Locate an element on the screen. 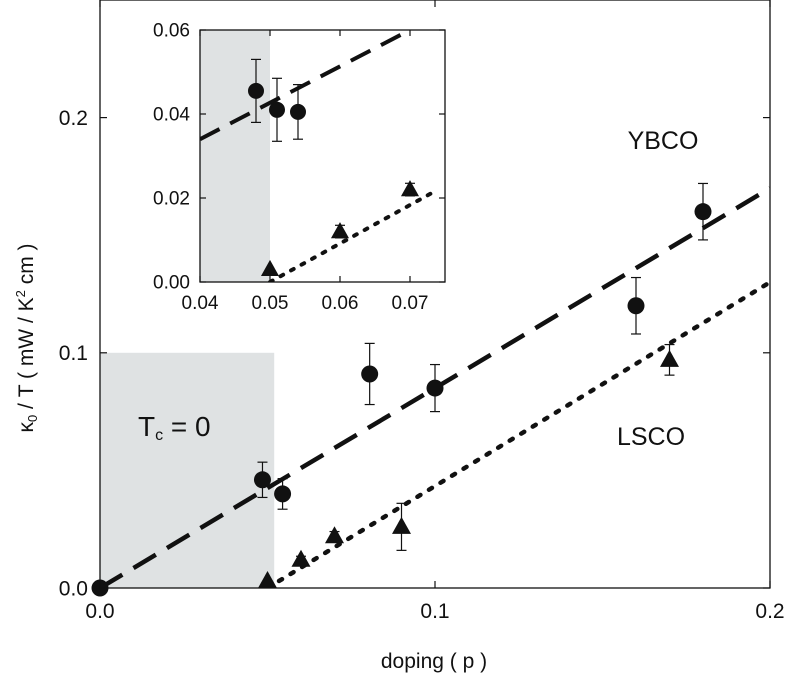 The height and width of the screenshot is (685, 786). y-axis-label: κ0 / T ( mW / K2 cm ) is located at coordinates (26, 337).